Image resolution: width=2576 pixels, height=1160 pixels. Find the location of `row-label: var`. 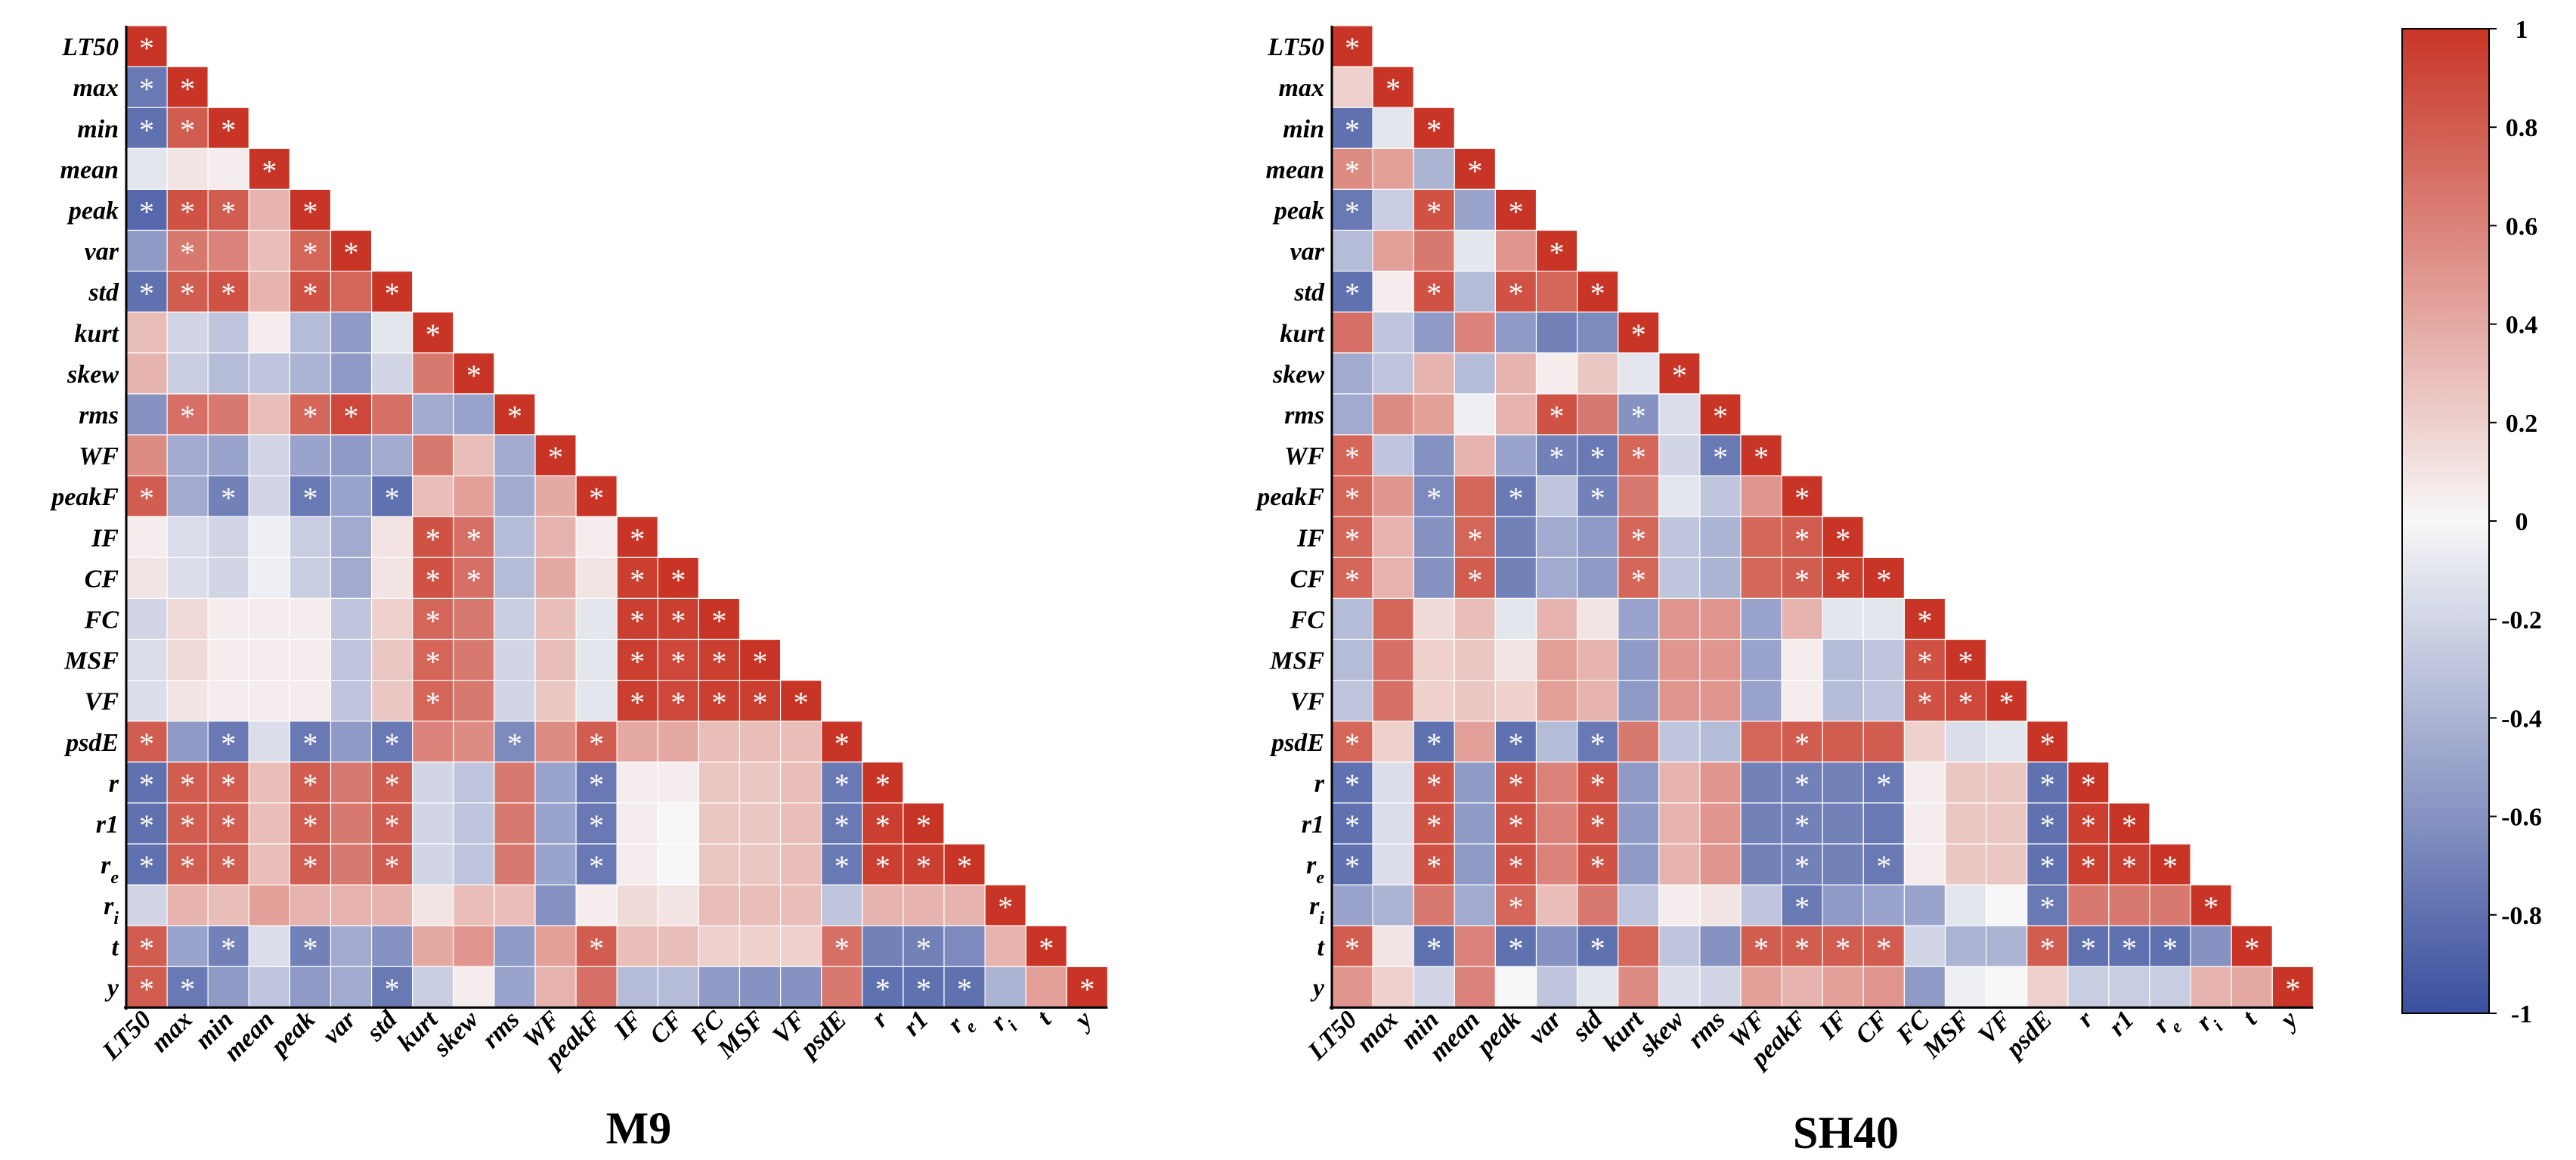

row-label: var is located at coordinates (1307, 252).